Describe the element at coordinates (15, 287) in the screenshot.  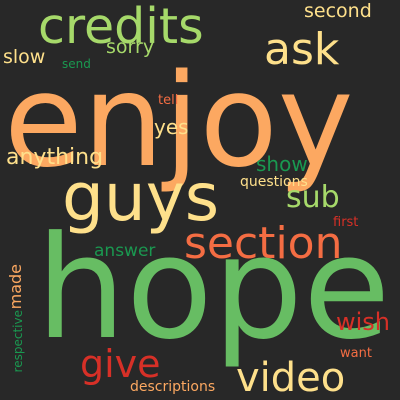
I see `word-made: made` at that location.